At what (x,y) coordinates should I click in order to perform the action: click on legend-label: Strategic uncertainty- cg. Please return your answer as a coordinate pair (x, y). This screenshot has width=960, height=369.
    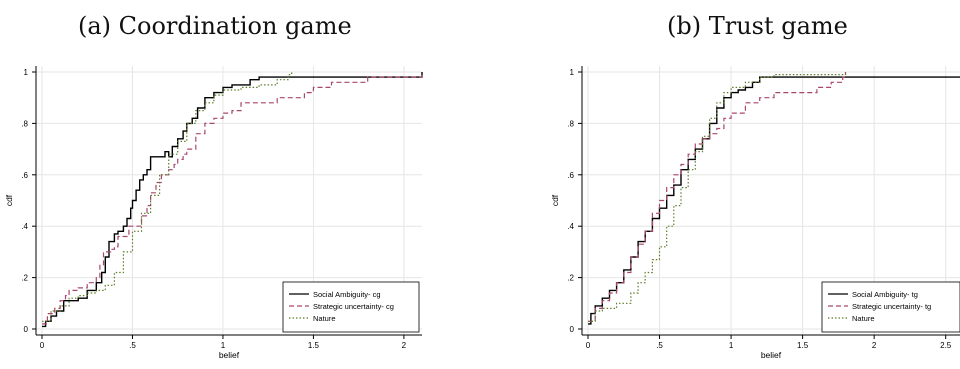
    Looking at the image, I should click on (353, 306).